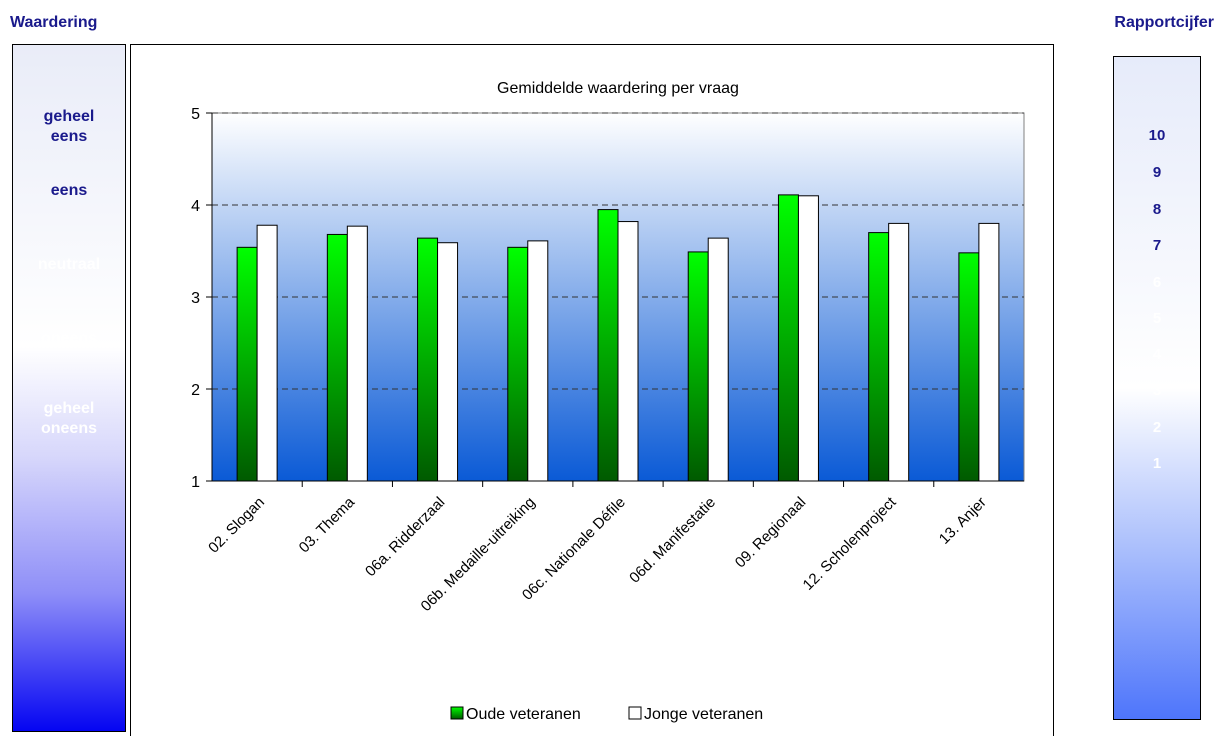  What do you see at coordinates (850, 543) in the screenshot?
I see `x-category-label: 12. Scholenproject` at bounding box center [850, 543].